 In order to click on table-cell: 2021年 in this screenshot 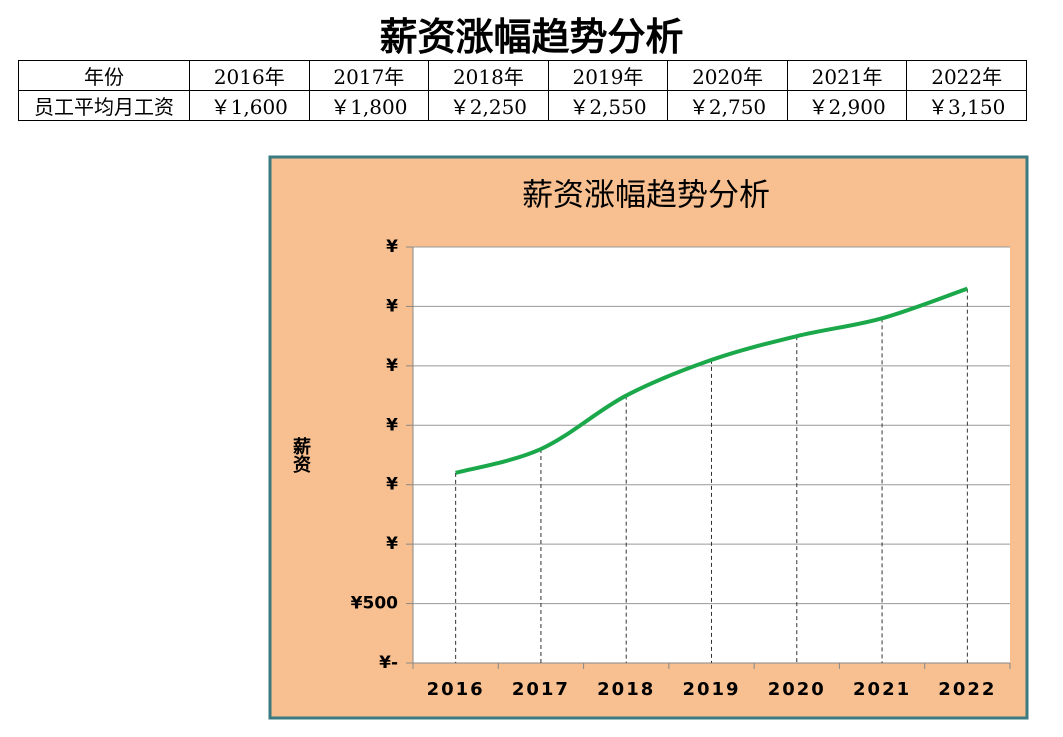, I will do `click(847, 75)`.